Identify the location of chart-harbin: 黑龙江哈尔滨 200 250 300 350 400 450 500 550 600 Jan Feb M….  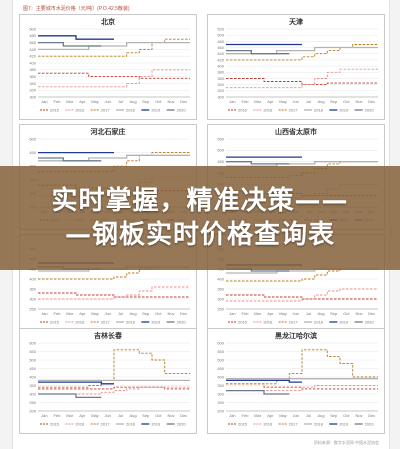
(297, 379).